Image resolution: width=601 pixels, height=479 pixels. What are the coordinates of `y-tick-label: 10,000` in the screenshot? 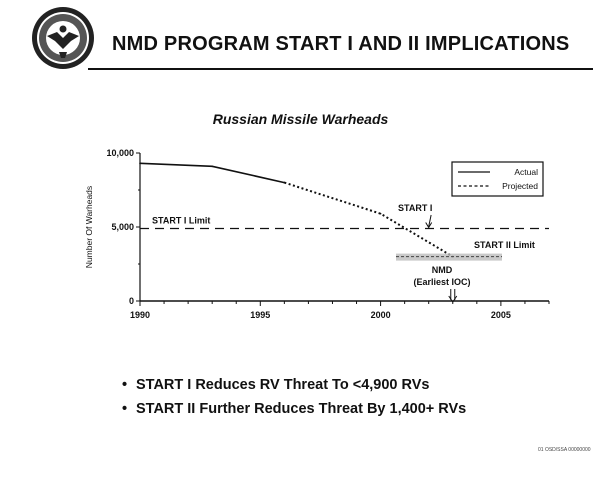 It's located at (120, 153).